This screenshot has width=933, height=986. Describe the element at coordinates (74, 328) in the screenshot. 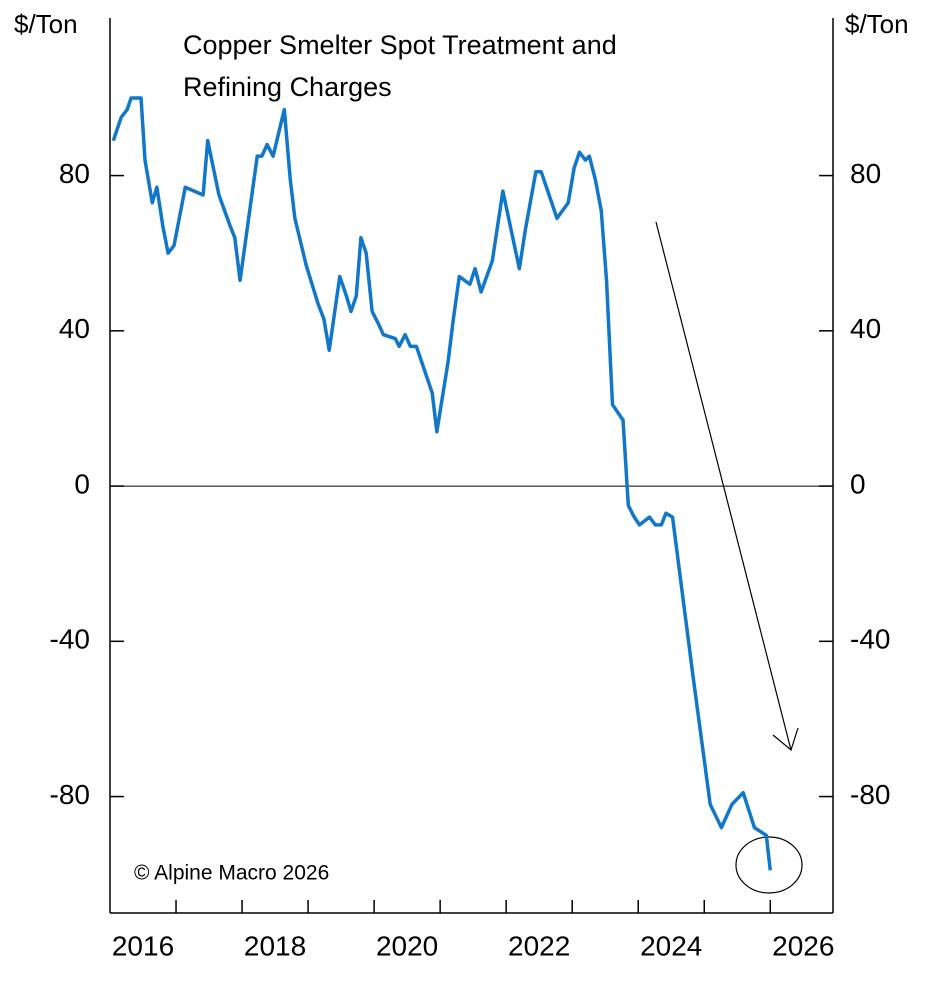

I see `y-tick-label: 40` at that location.